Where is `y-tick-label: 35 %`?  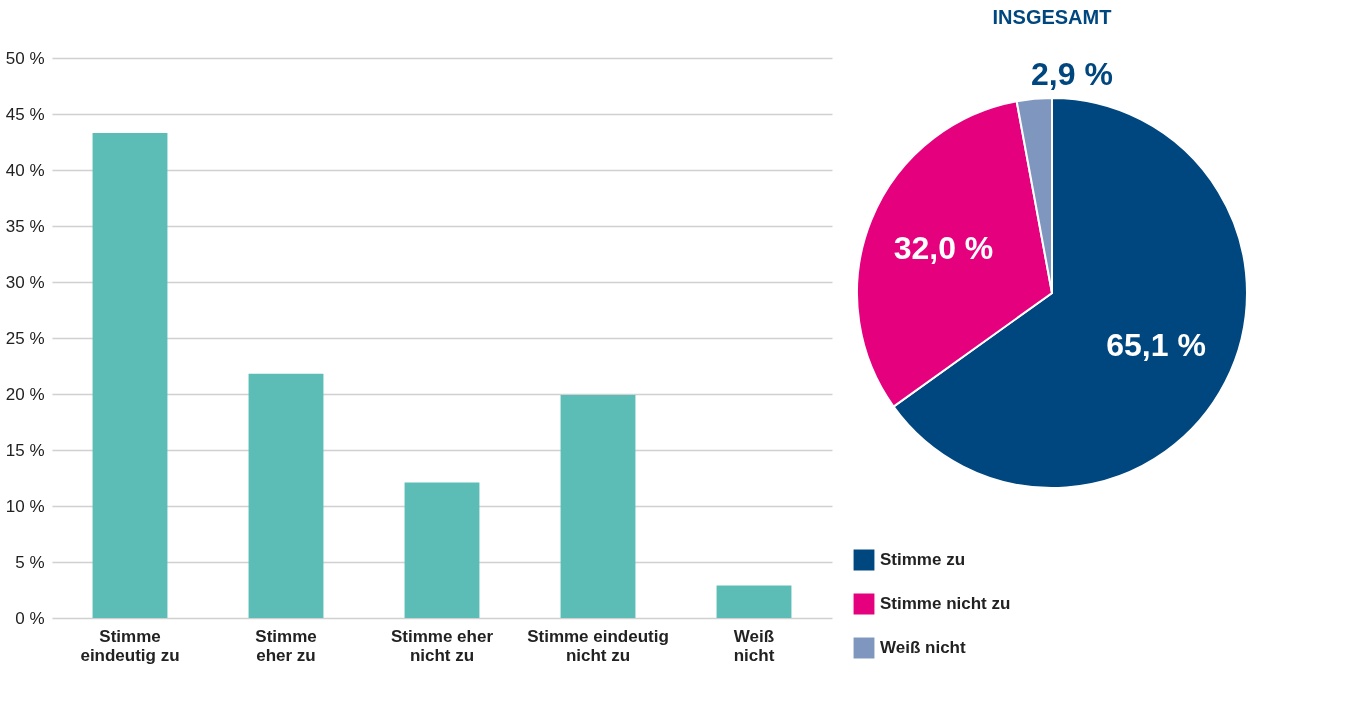 y-tick-label: 35 % is located at coordinates (25, 226).